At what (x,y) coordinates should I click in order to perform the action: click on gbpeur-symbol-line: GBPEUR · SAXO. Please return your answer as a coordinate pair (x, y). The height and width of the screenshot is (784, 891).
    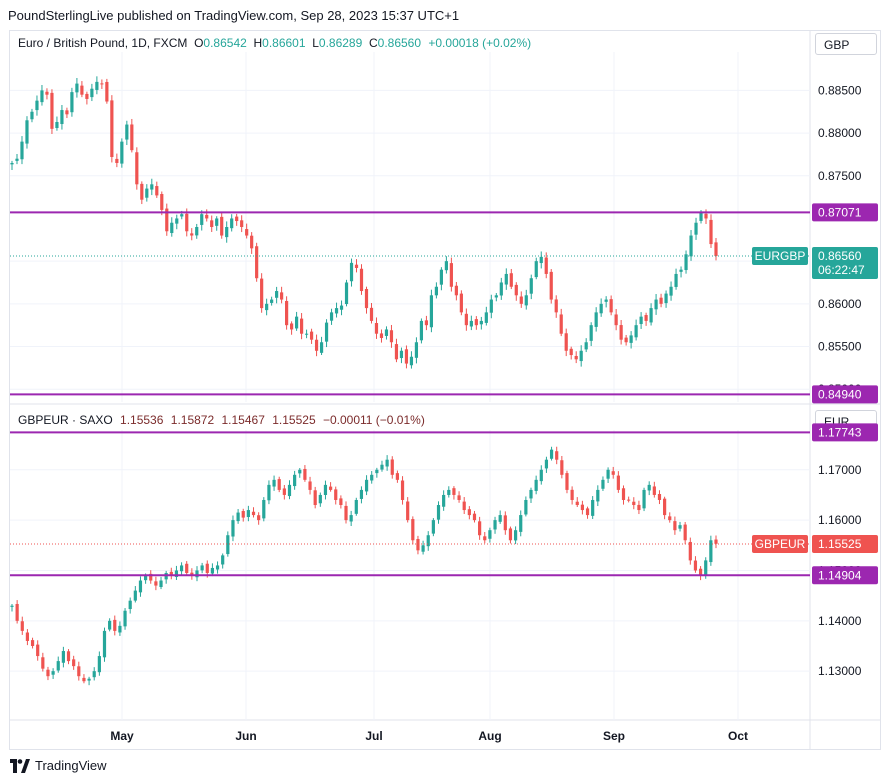
    Looking at the image, I should click on (65, 420).